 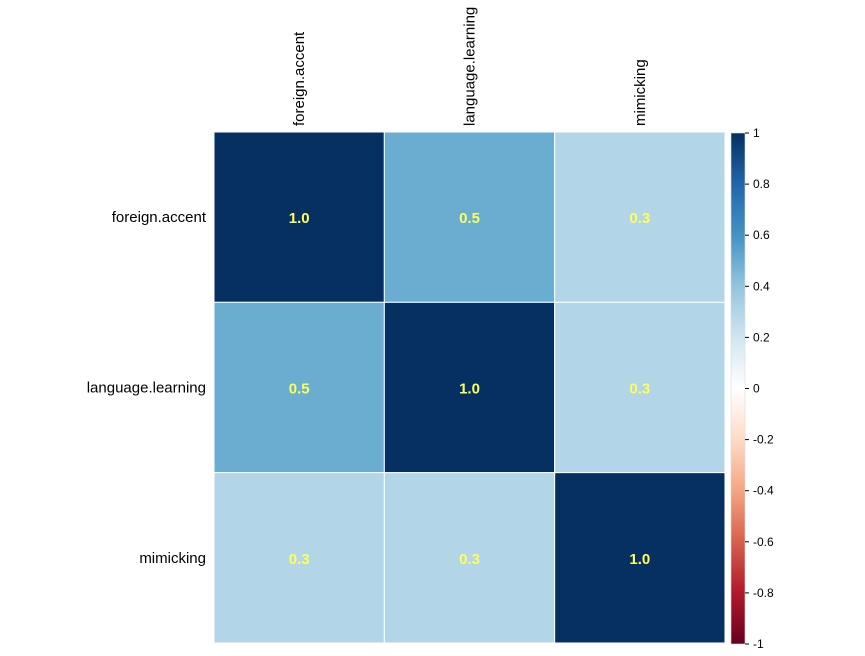 What do you see at coordinates (756, 133) in the screenshot?
I see `legend-tick-label: 1` at bounding box center [756, 133].